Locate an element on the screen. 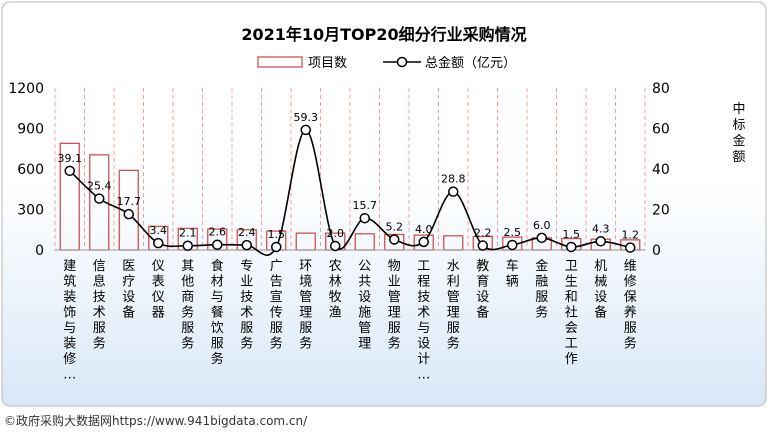  category-label: 广告宣传服务 is located at coordinates (276, 305).